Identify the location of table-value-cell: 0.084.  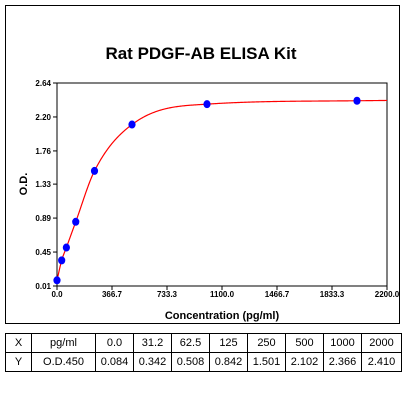
(114, 362).